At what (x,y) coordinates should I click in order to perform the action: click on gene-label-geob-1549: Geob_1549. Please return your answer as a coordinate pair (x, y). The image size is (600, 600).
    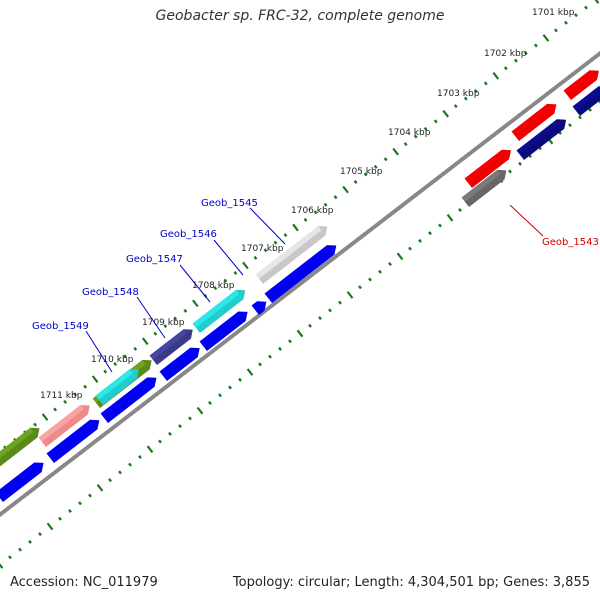
    Looking at the image, I should click on (60, 326).